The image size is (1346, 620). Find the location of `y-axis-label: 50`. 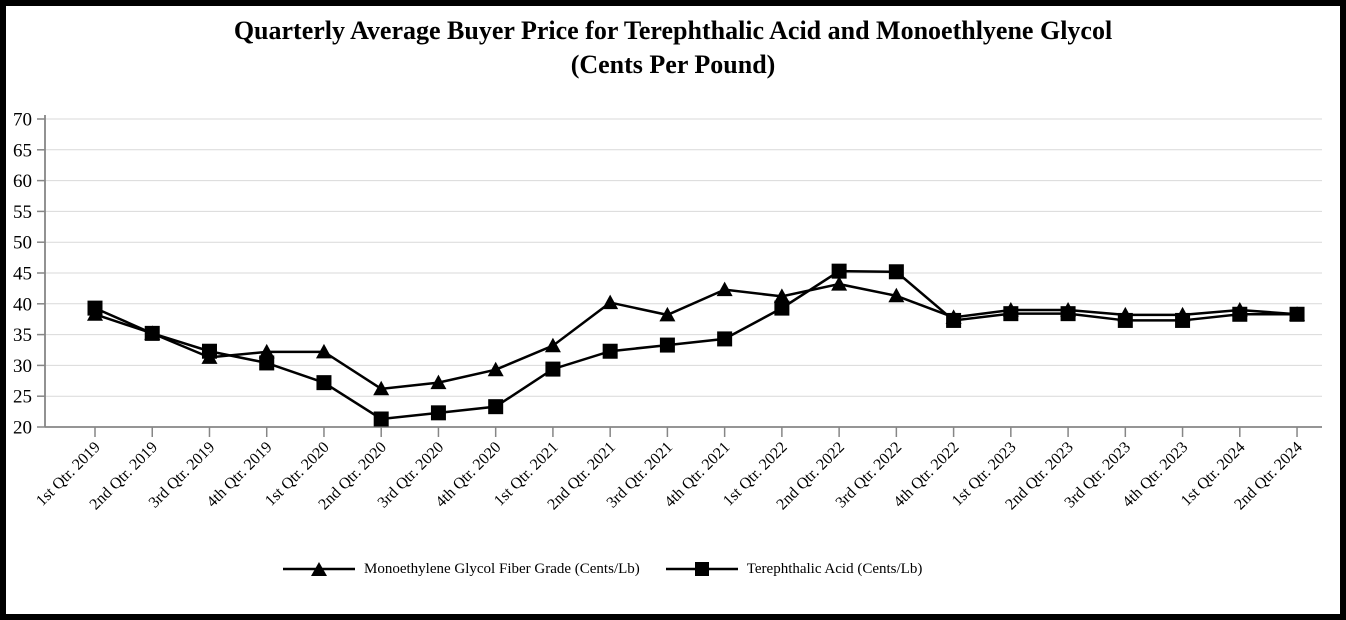

y-axis-label: 50 is located at coordinates (22, 243).